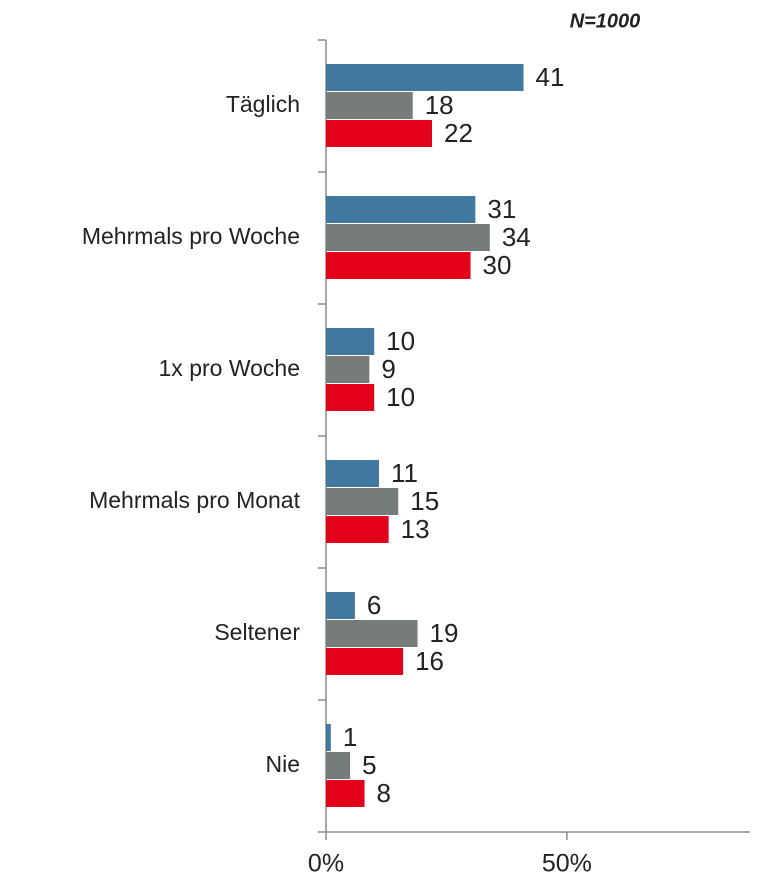 The image size is (767, 886). What do you see at coordinates (501, 209) in the screenshot?
I see `value-label: 31` at bounding box center [501, 209].